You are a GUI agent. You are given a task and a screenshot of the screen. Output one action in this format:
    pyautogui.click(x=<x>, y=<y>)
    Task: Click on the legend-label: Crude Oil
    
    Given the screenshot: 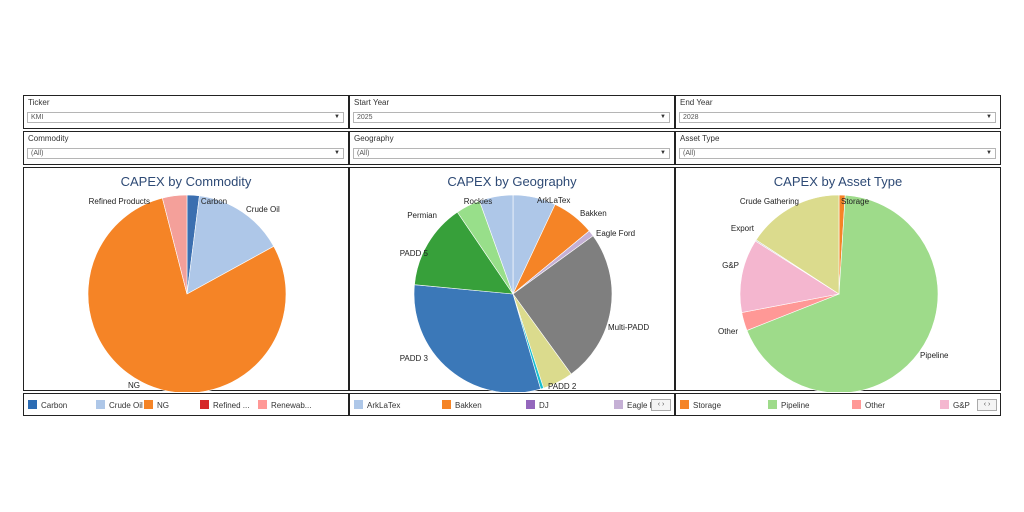 What is the action you would take?
    pyautogui.click(x=126, y=405)
    